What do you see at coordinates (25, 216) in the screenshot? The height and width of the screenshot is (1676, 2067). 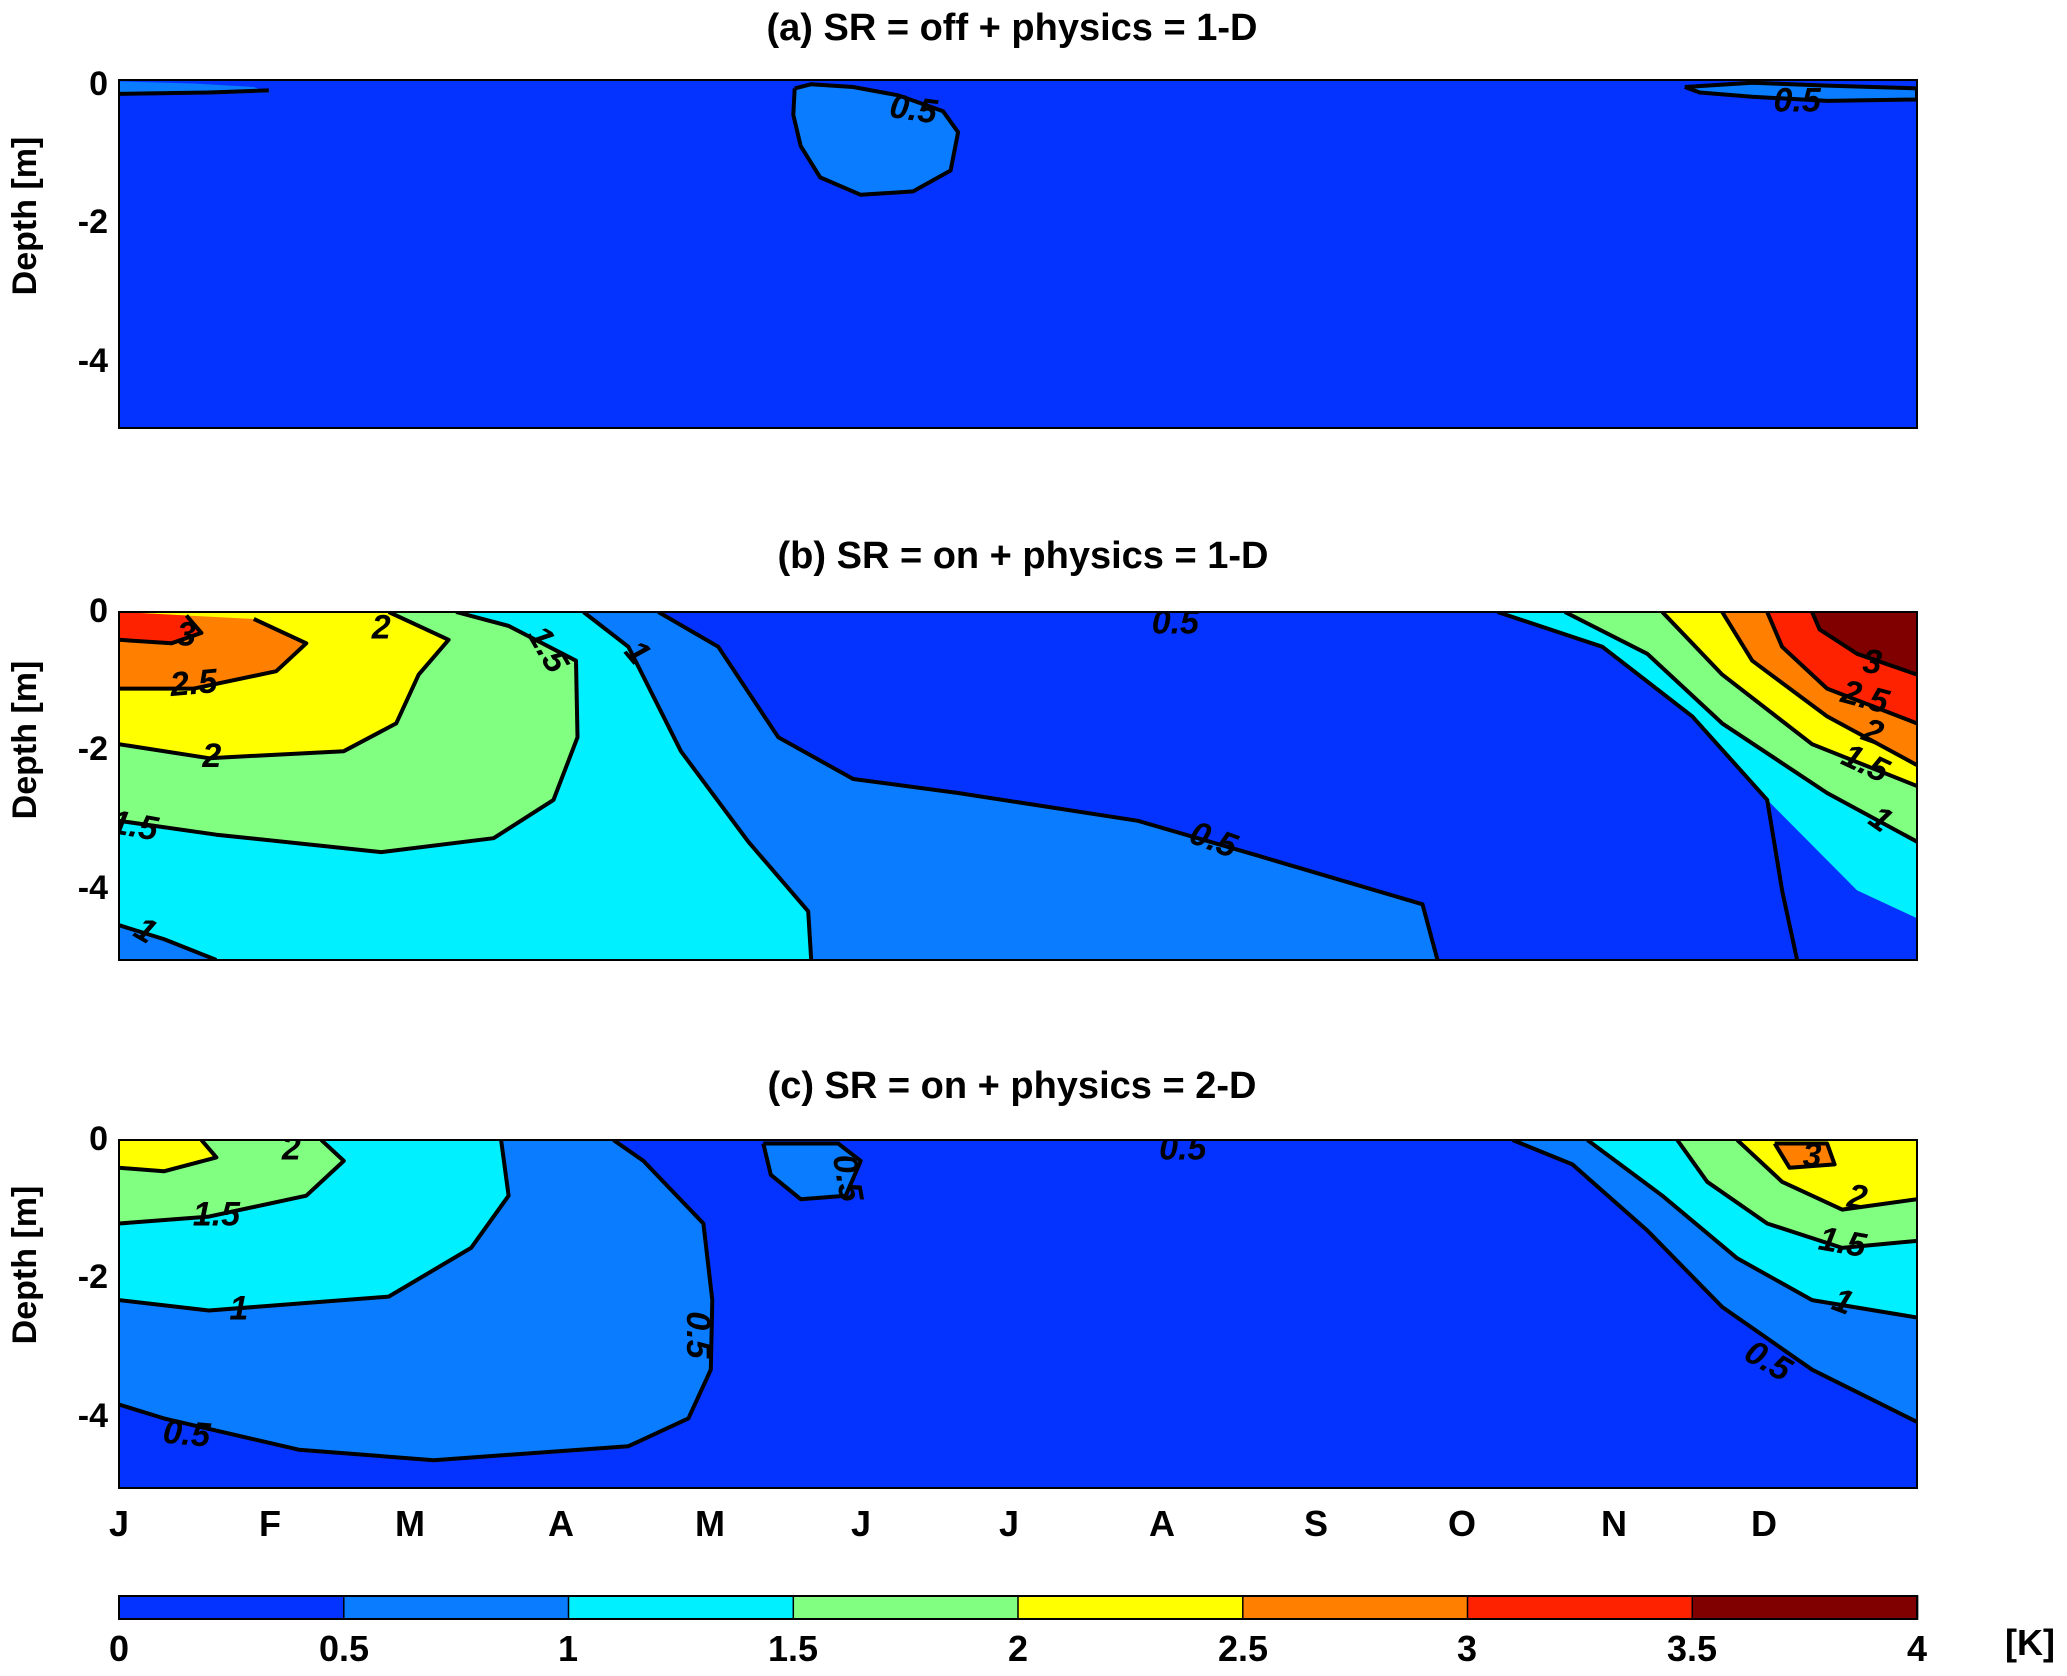 I see `panel-a-ylabel: Depth [m]` at bounding box center [25, 216].